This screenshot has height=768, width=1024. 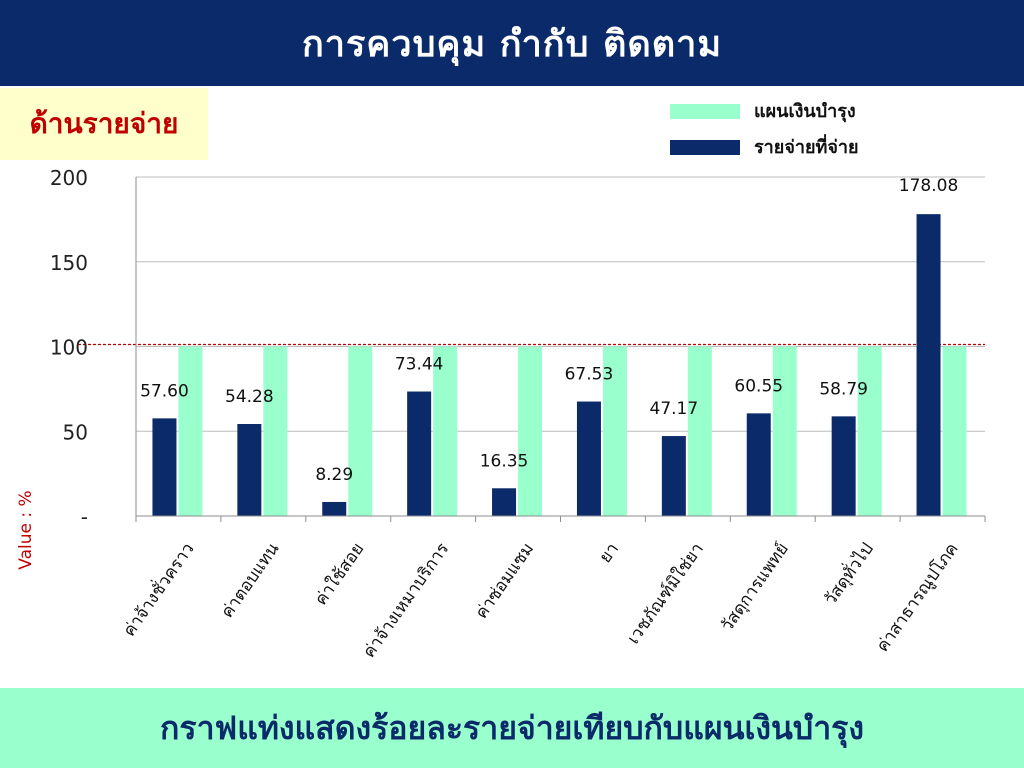 I want to click on x-tick-label: ค่าตอบแทน, so click(x=250, y=580).